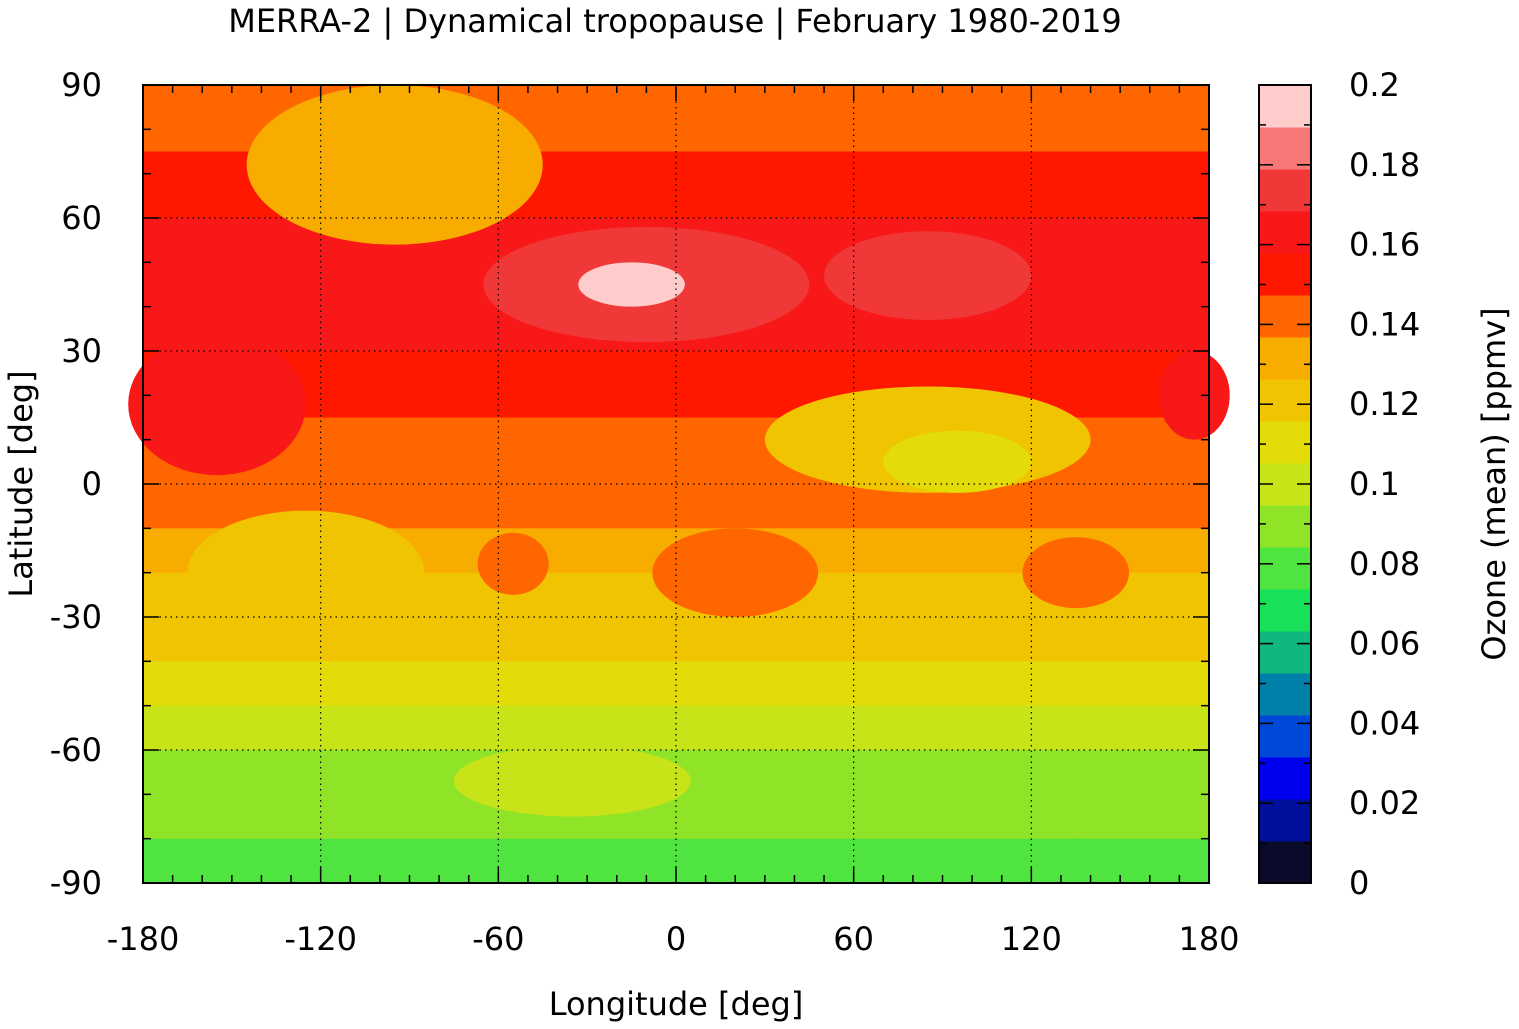  What do you see at coordinates (1384, 324) in the screenshot?
I see `colorbar-tick-label: 0.14` at bounding box center [1384, 324].